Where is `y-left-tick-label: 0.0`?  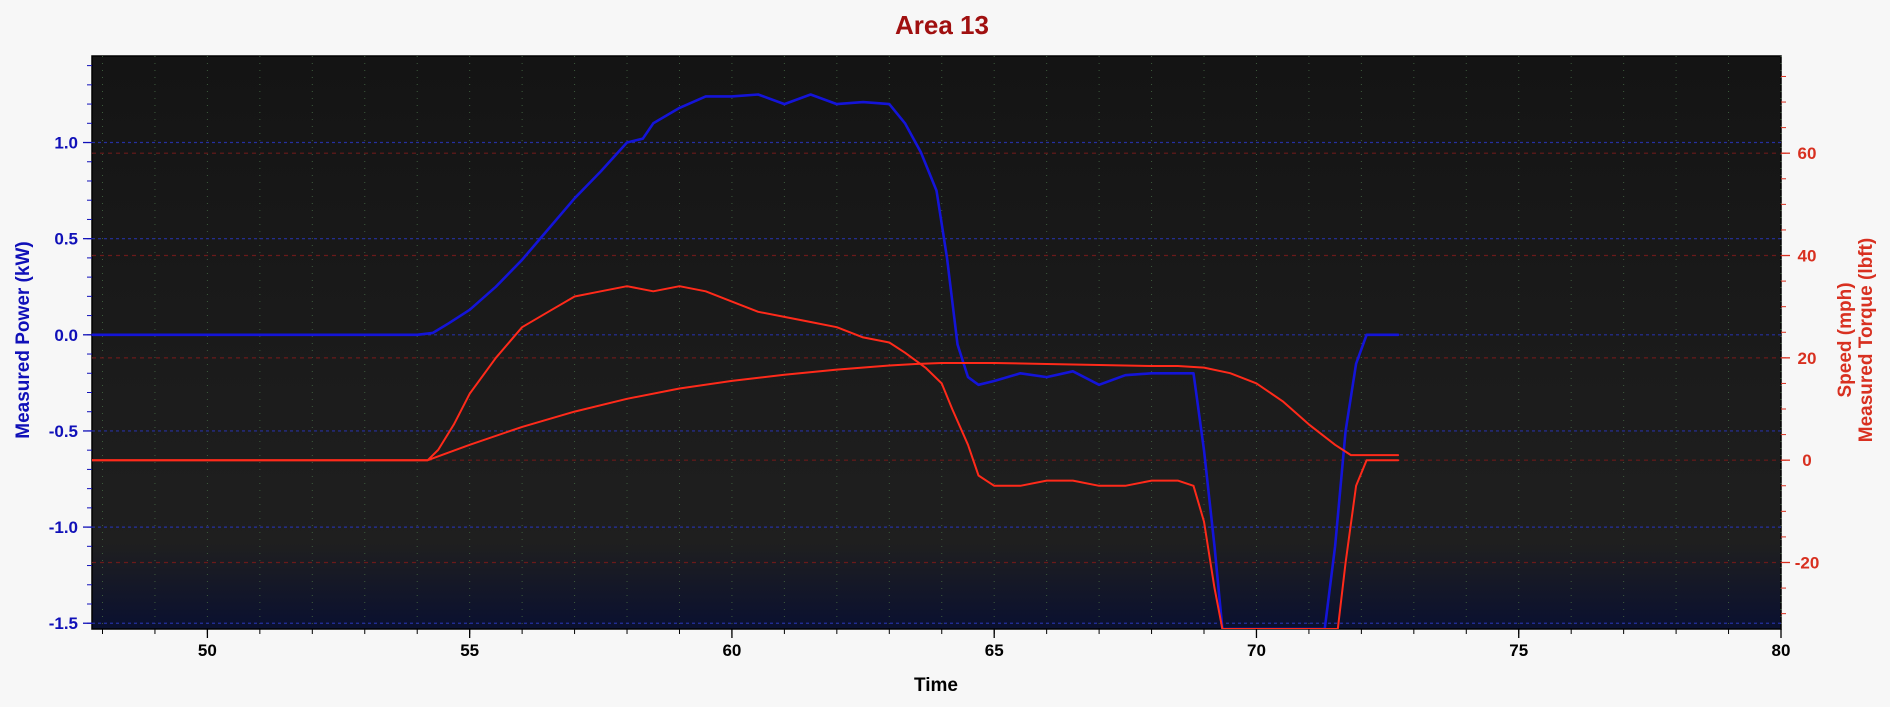
y-left-tick-label: 0.0 is located at coordinates (66, 335).